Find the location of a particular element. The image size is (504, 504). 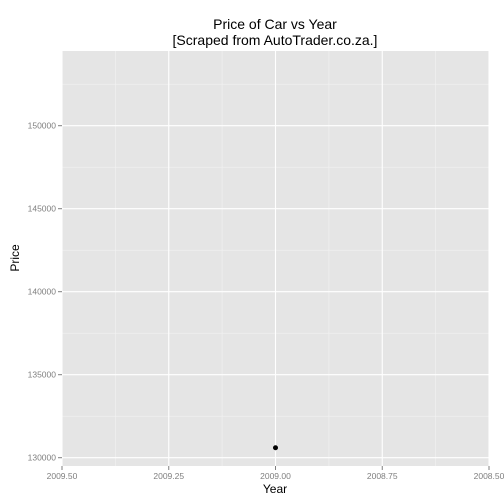

y-tick-label: 140000 is located at coordinates (42, 292).